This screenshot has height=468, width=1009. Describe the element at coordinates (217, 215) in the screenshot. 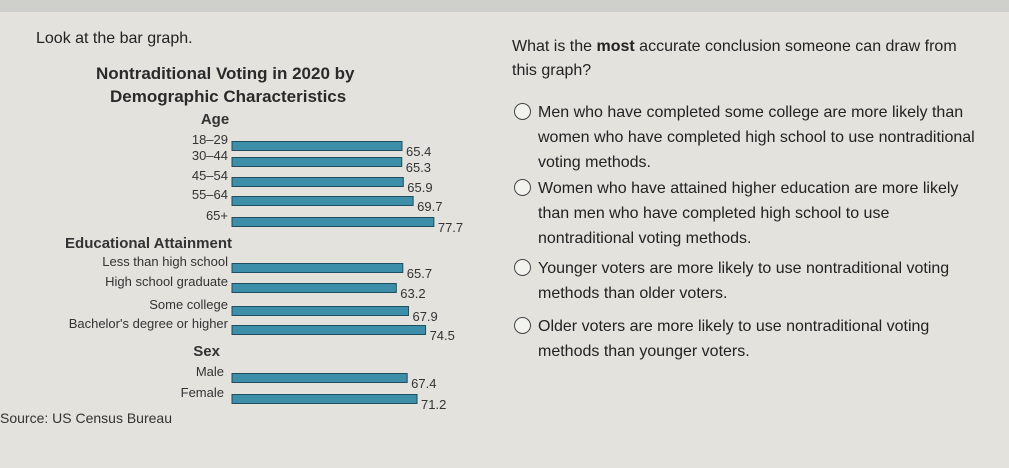

I see `category-label: 65+` at that location.